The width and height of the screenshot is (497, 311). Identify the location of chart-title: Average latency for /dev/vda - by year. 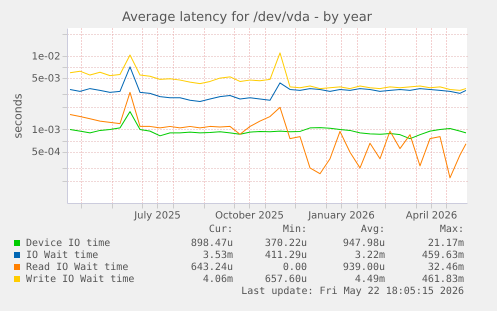
(247, 17).